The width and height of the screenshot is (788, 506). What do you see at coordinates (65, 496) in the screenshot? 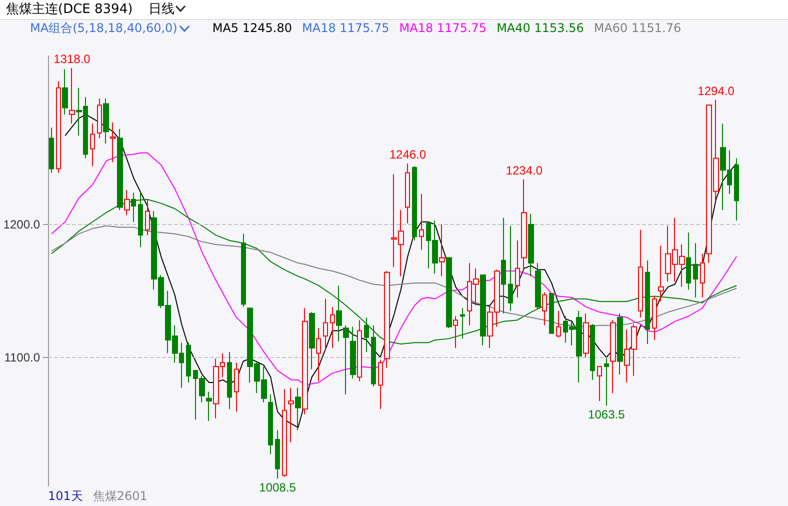
I see `text: 101天` at bounding box center [65, 496].